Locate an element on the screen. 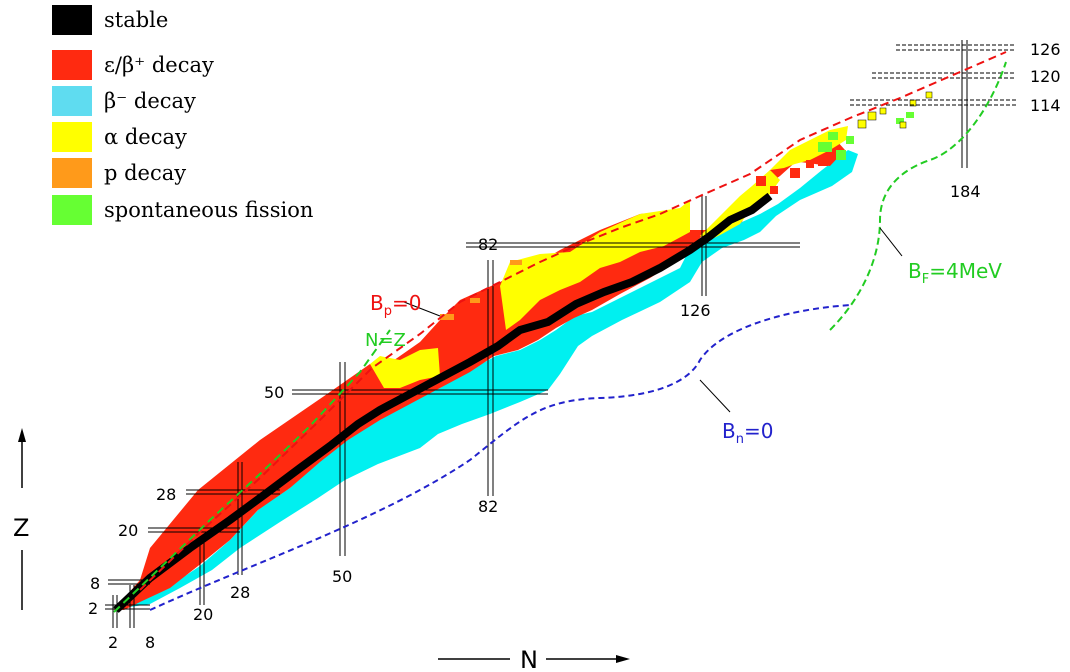 This screenshot has height=672, width=1070. bf-leader is located at coordinates (891, 242).